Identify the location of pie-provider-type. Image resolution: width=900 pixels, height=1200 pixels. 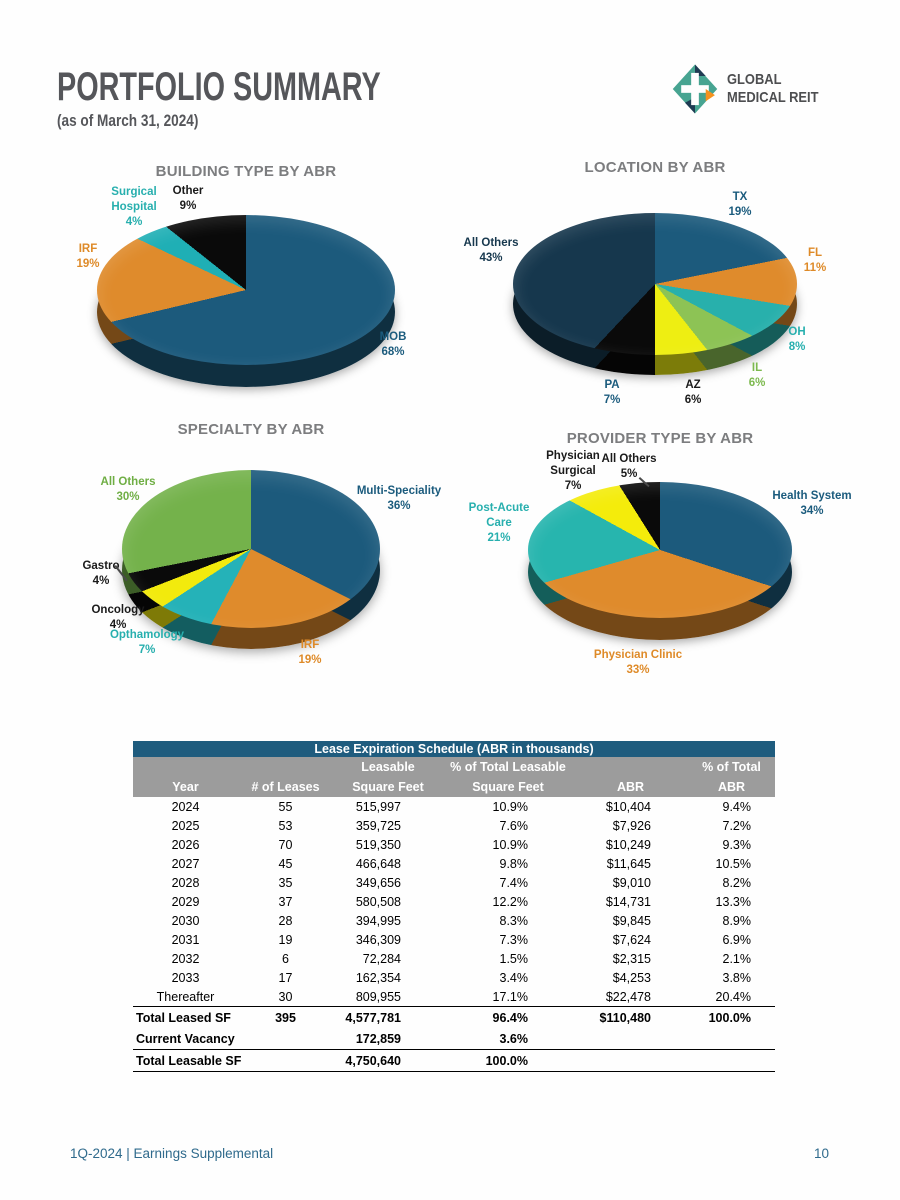
(660, 550).